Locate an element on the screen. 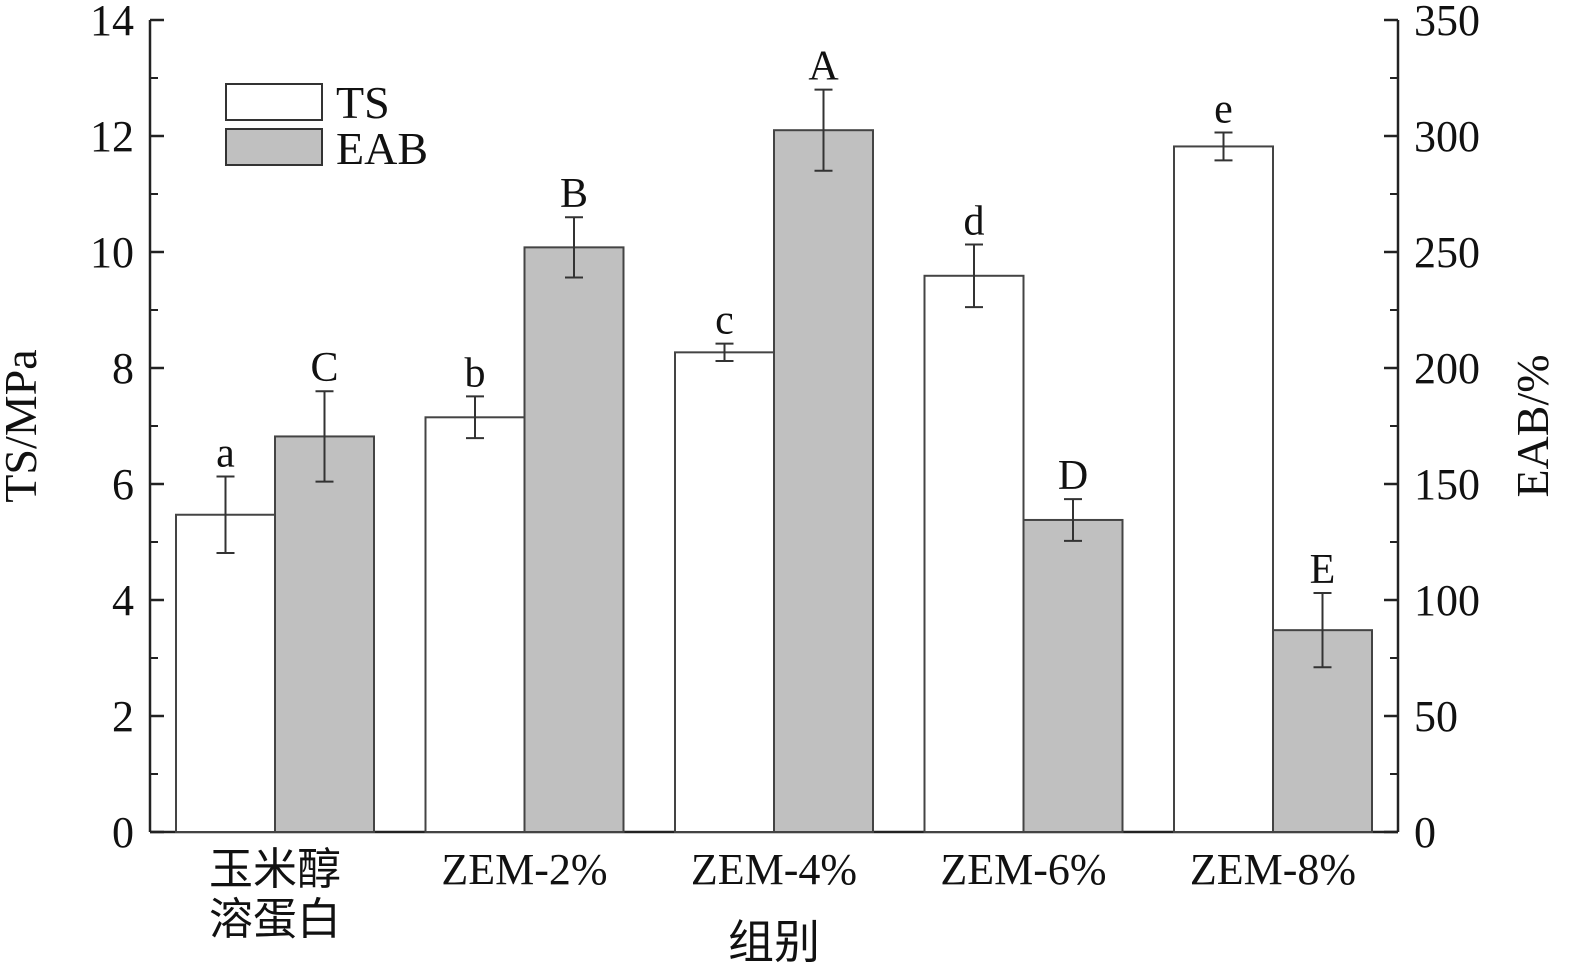 The image size is (1573, 972). y-right-tick-label: 50 is located at coordinates (1436, 716).